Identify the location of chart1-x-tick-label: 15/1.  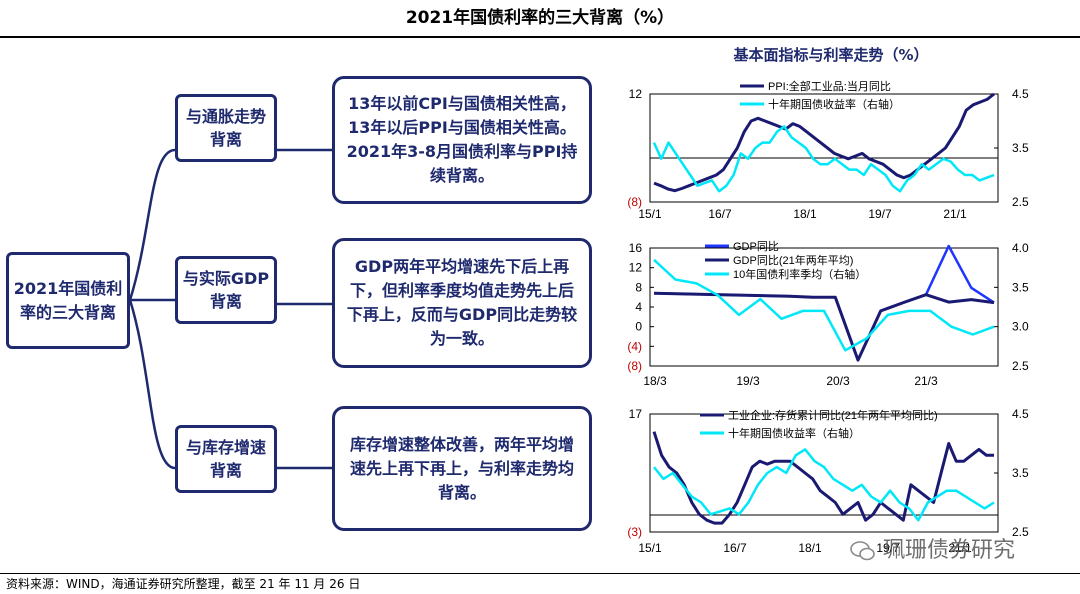
(650, 214).